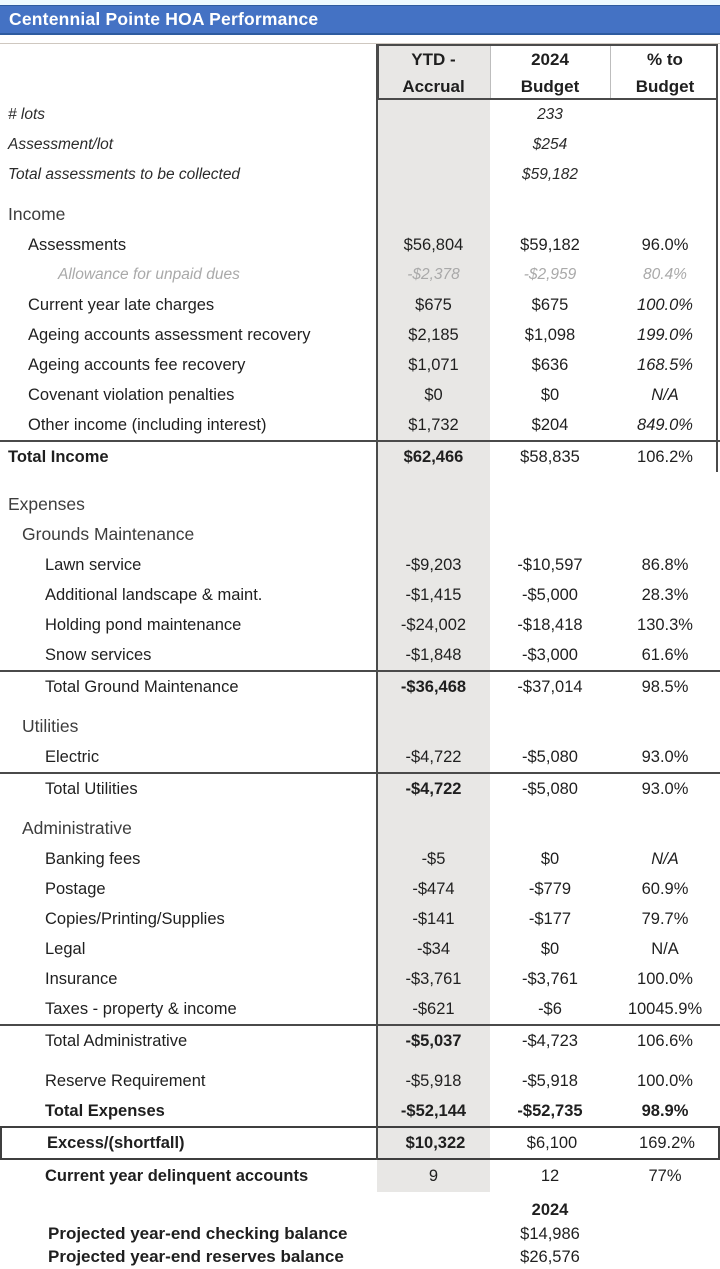  Describe the element at coordinates (433, 1040) in the screenshot. I see `ytd-value: -$5,037` at that location.